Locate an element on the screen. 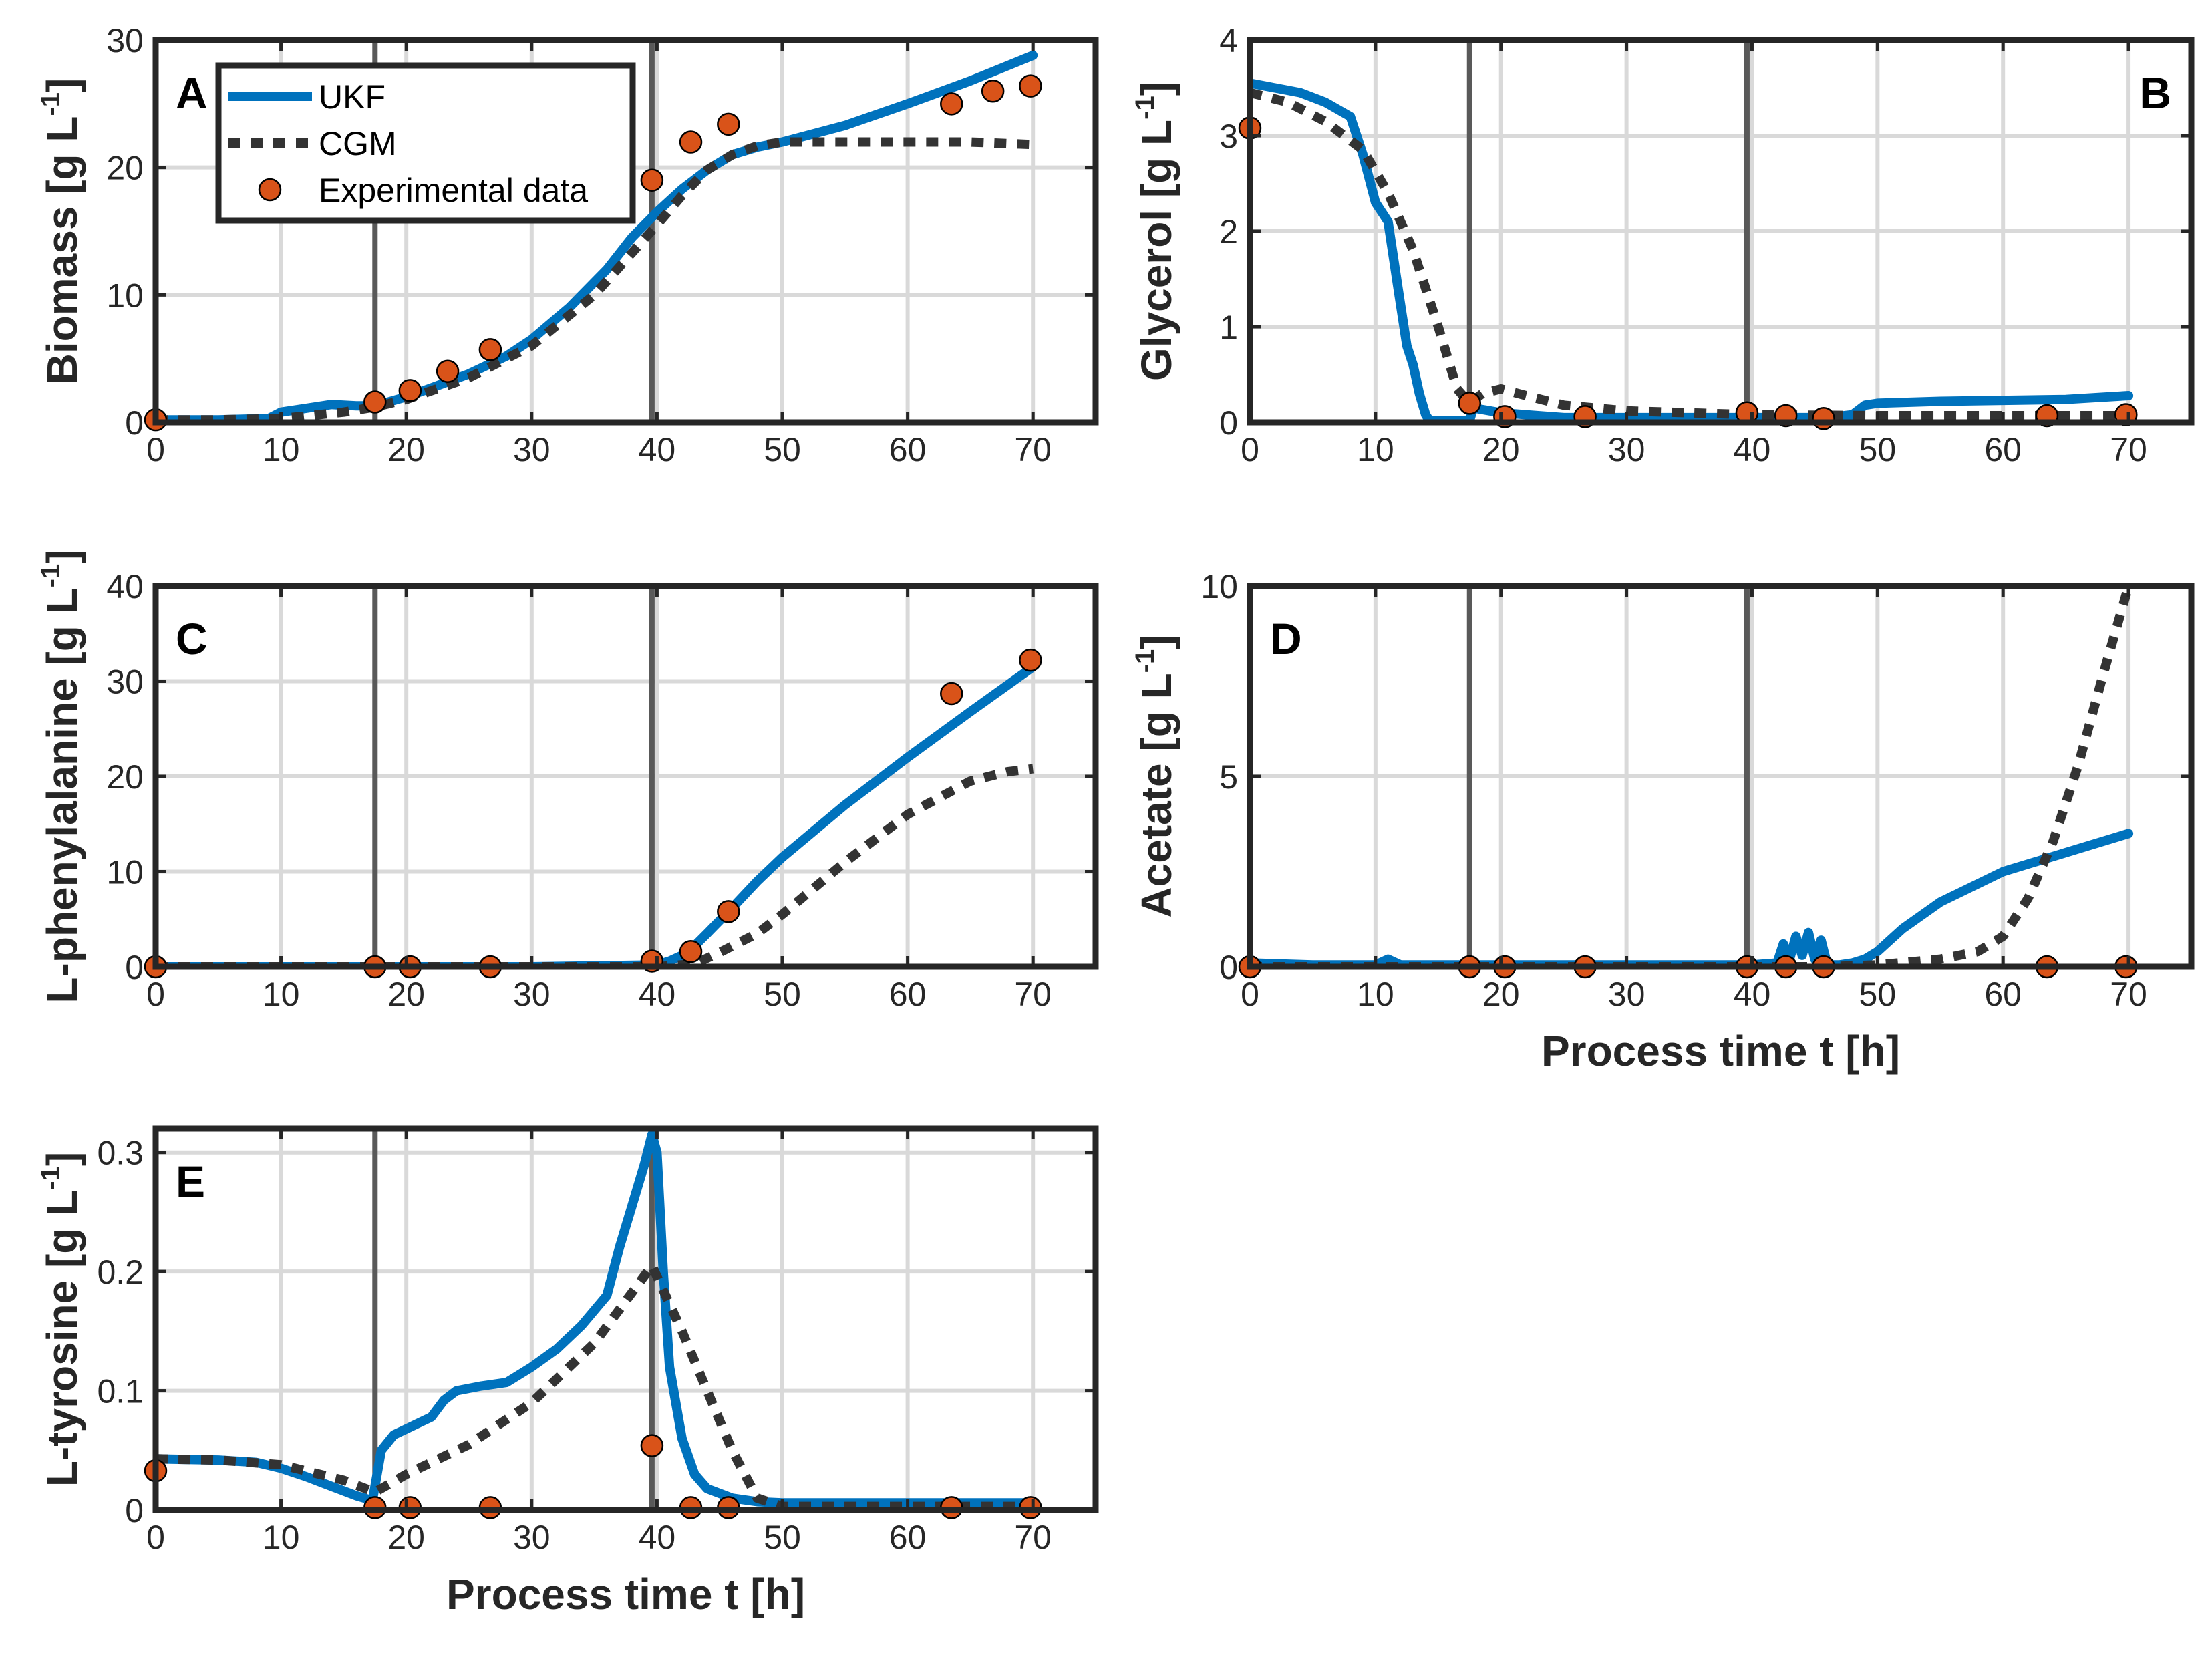 Image resolution: width=2212 pixels, height=1653 pixels. legend-entry-label: UKF is located at coordinates (352, 97).